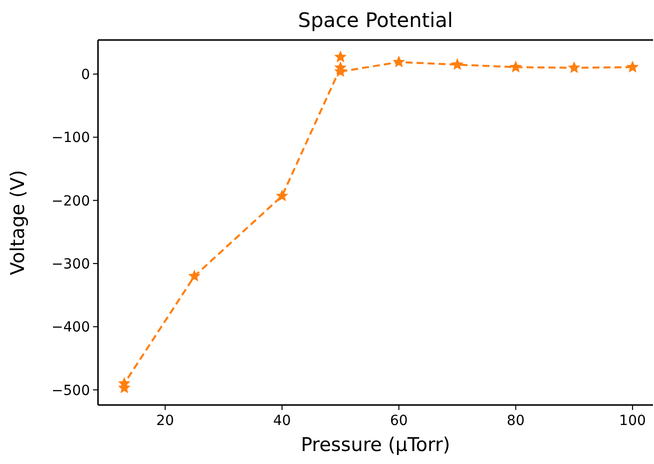  I want to click on y-tick-label: −100, so click(71, 138).